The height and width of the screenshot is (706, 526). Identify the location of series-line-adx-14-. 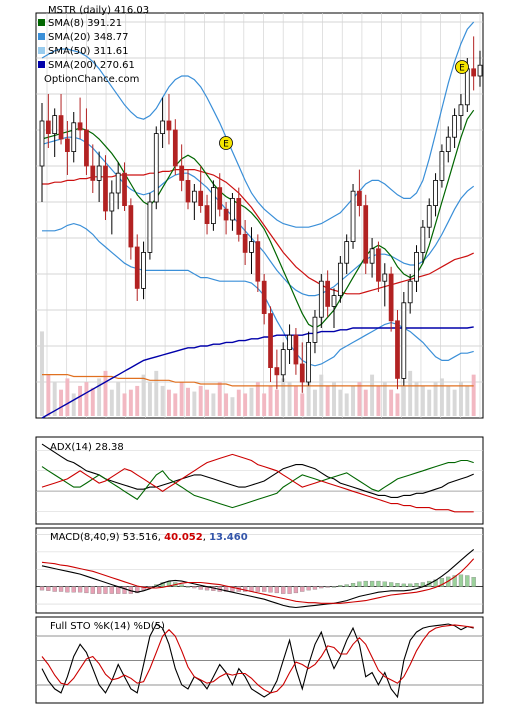
(257, 470).